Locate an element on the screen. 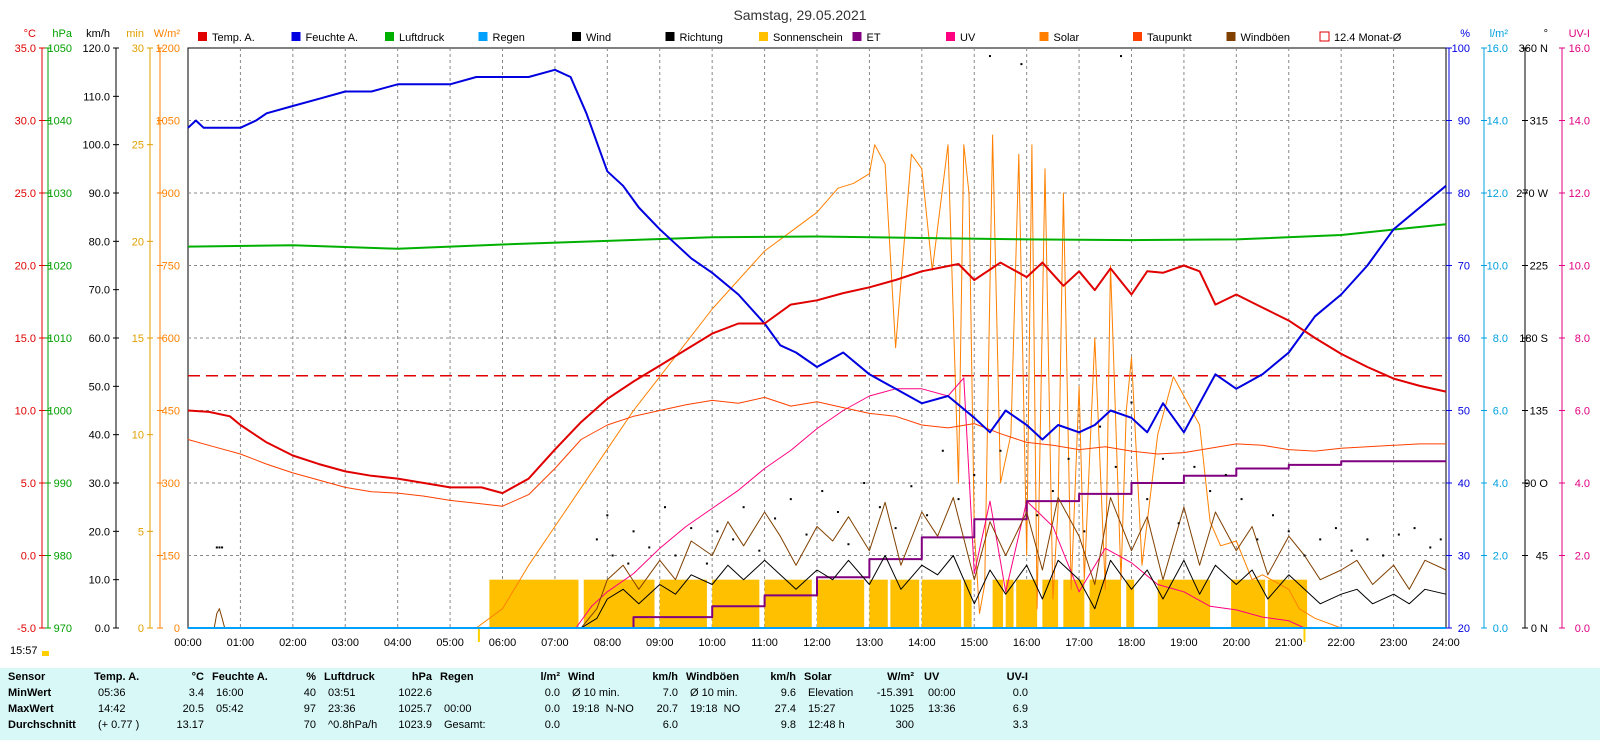 The width and height of the screenshot is (1600, 740). stats-unit: km/h is located at coordinates (665, 677).